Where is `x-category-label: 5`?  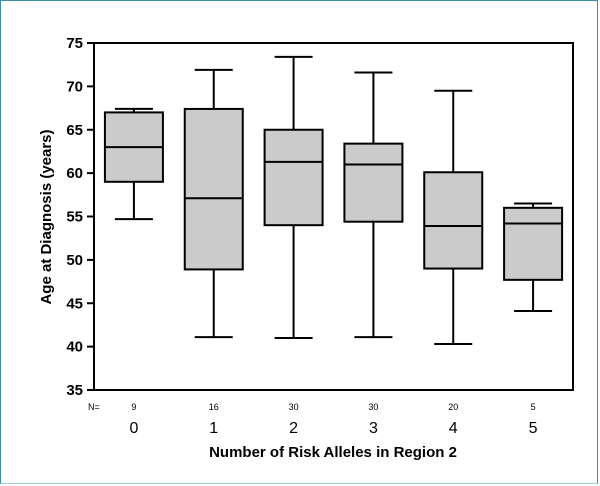
x-category-label: 5 is located at coordinates (533, 428).